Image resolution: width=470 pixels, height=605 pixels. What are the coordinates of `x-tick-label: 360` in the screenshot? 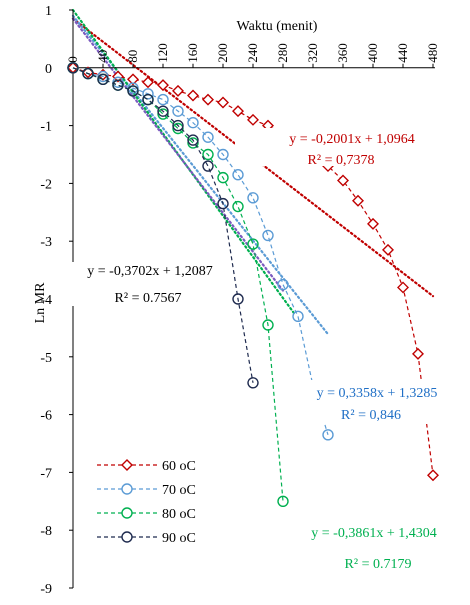 It's located at (342, 53).